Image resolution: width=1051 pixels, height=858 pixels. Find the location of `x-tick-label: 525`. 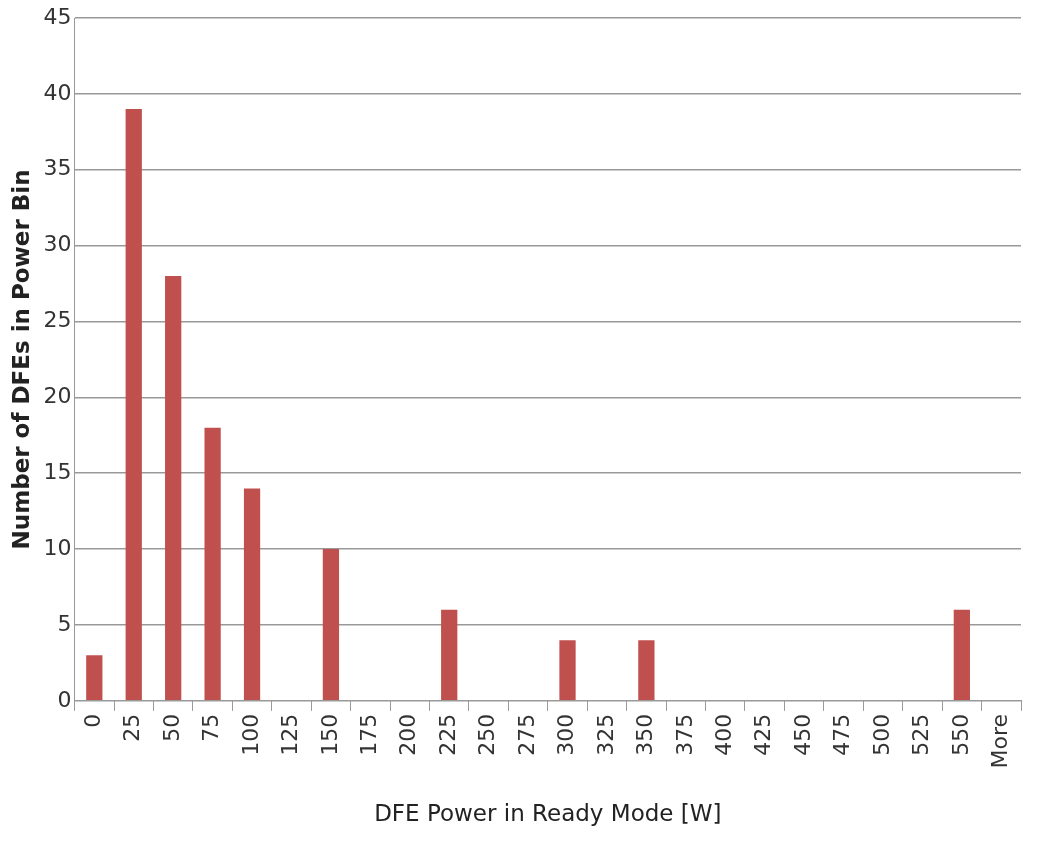

x-tick-label: 525 is located at coordinates (921, 734).